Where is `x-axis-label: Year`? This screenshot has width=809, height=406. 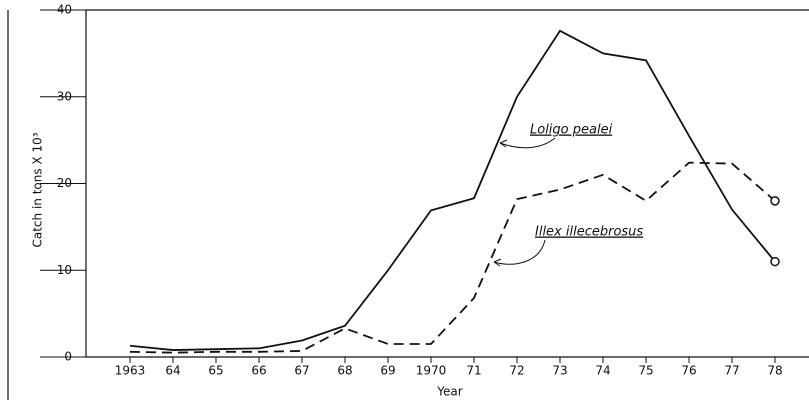 x-axis-label: Year is located at coordinates (449, 392).